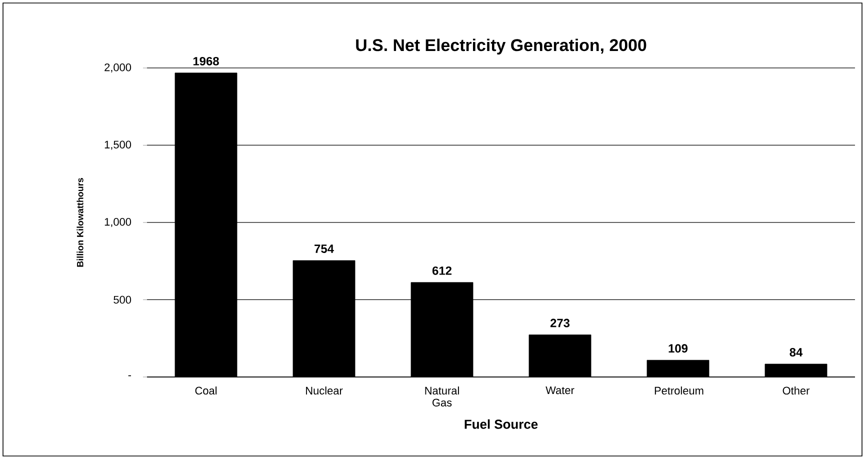  Describe the element at coordinates (80, 222) in the screenshot. I see `y-axis-title: Billion Kilowatthours` at that location.